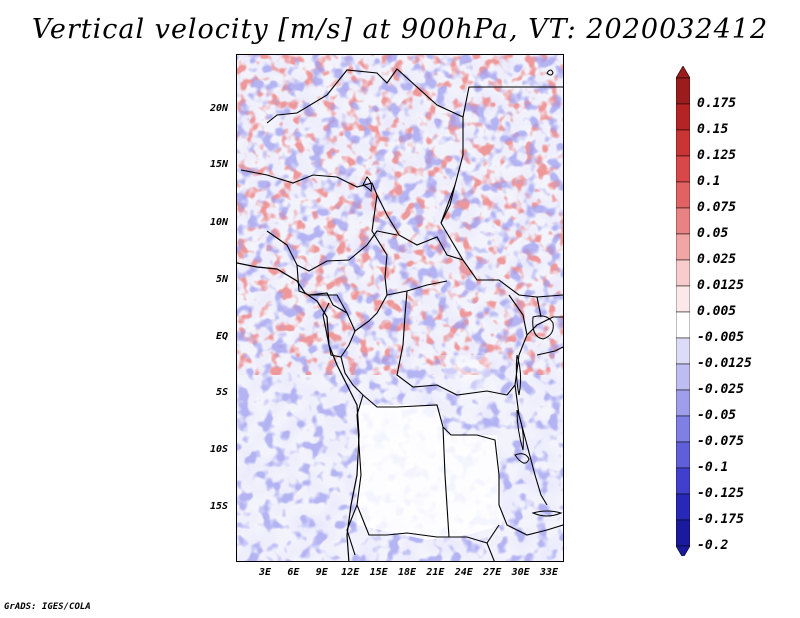  I want to click on colorbar-label: -0.1, so click(713, 467).